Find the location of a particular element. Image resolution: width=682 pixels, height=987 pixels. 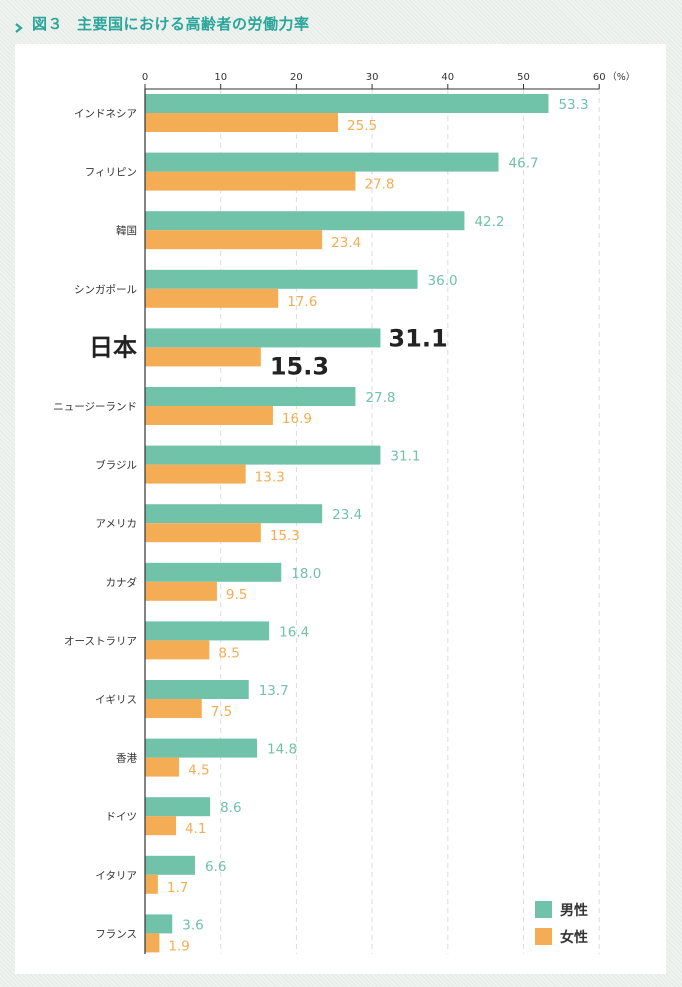

x-tick-label: 10 is located at coordinates (220, 77).